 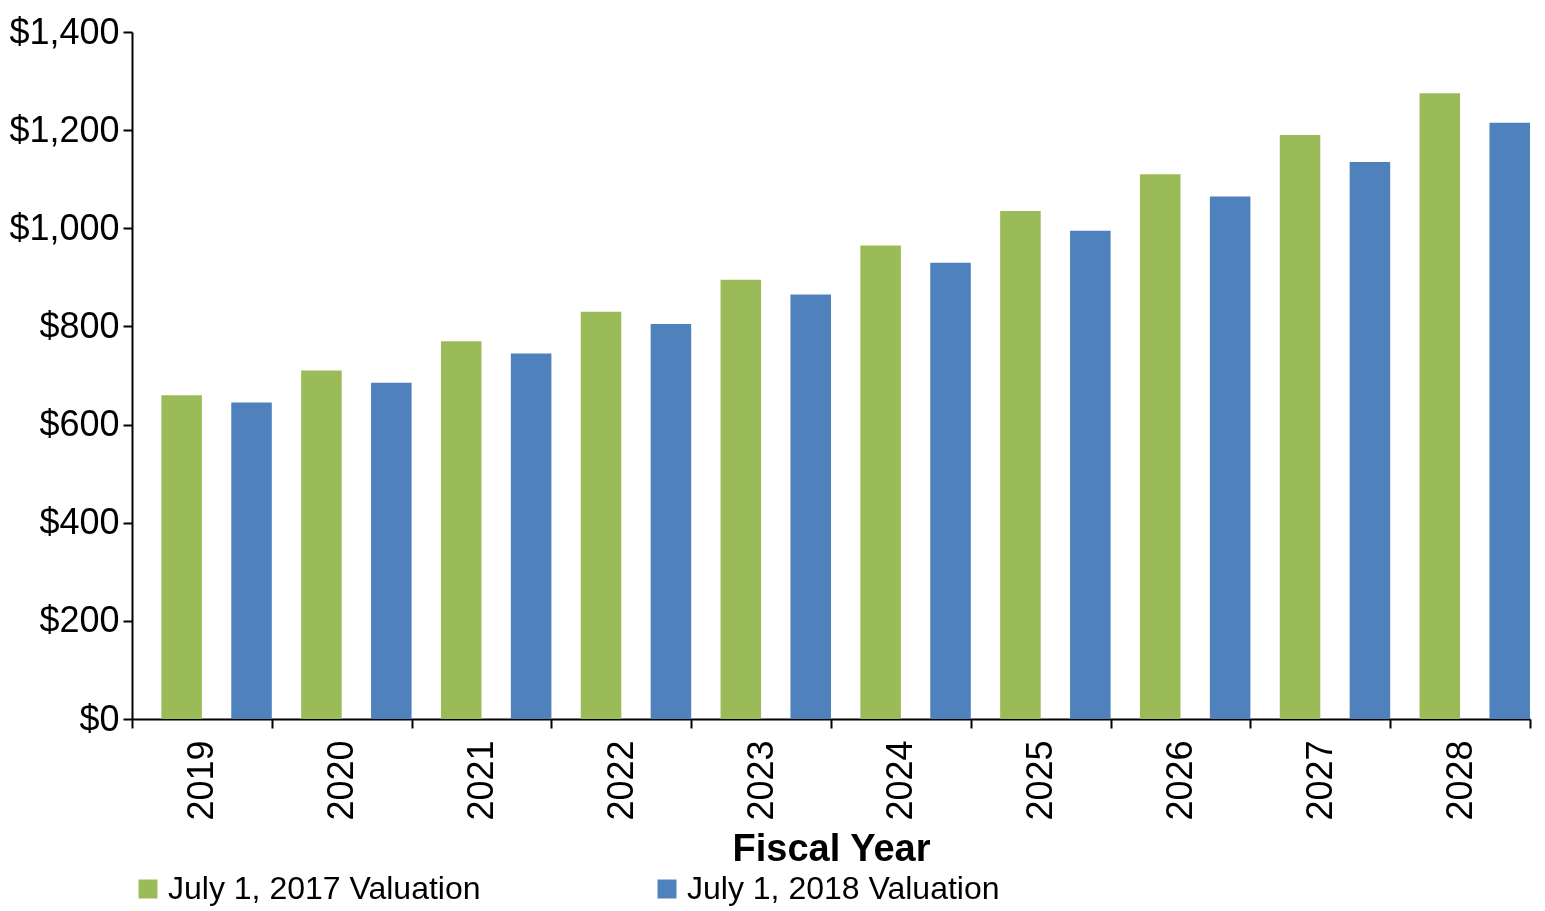 What do you see at coordinates (1179, 780) in the screenshot?
I see `x-tick-label: 2026` at bounding box center [1179, 780].